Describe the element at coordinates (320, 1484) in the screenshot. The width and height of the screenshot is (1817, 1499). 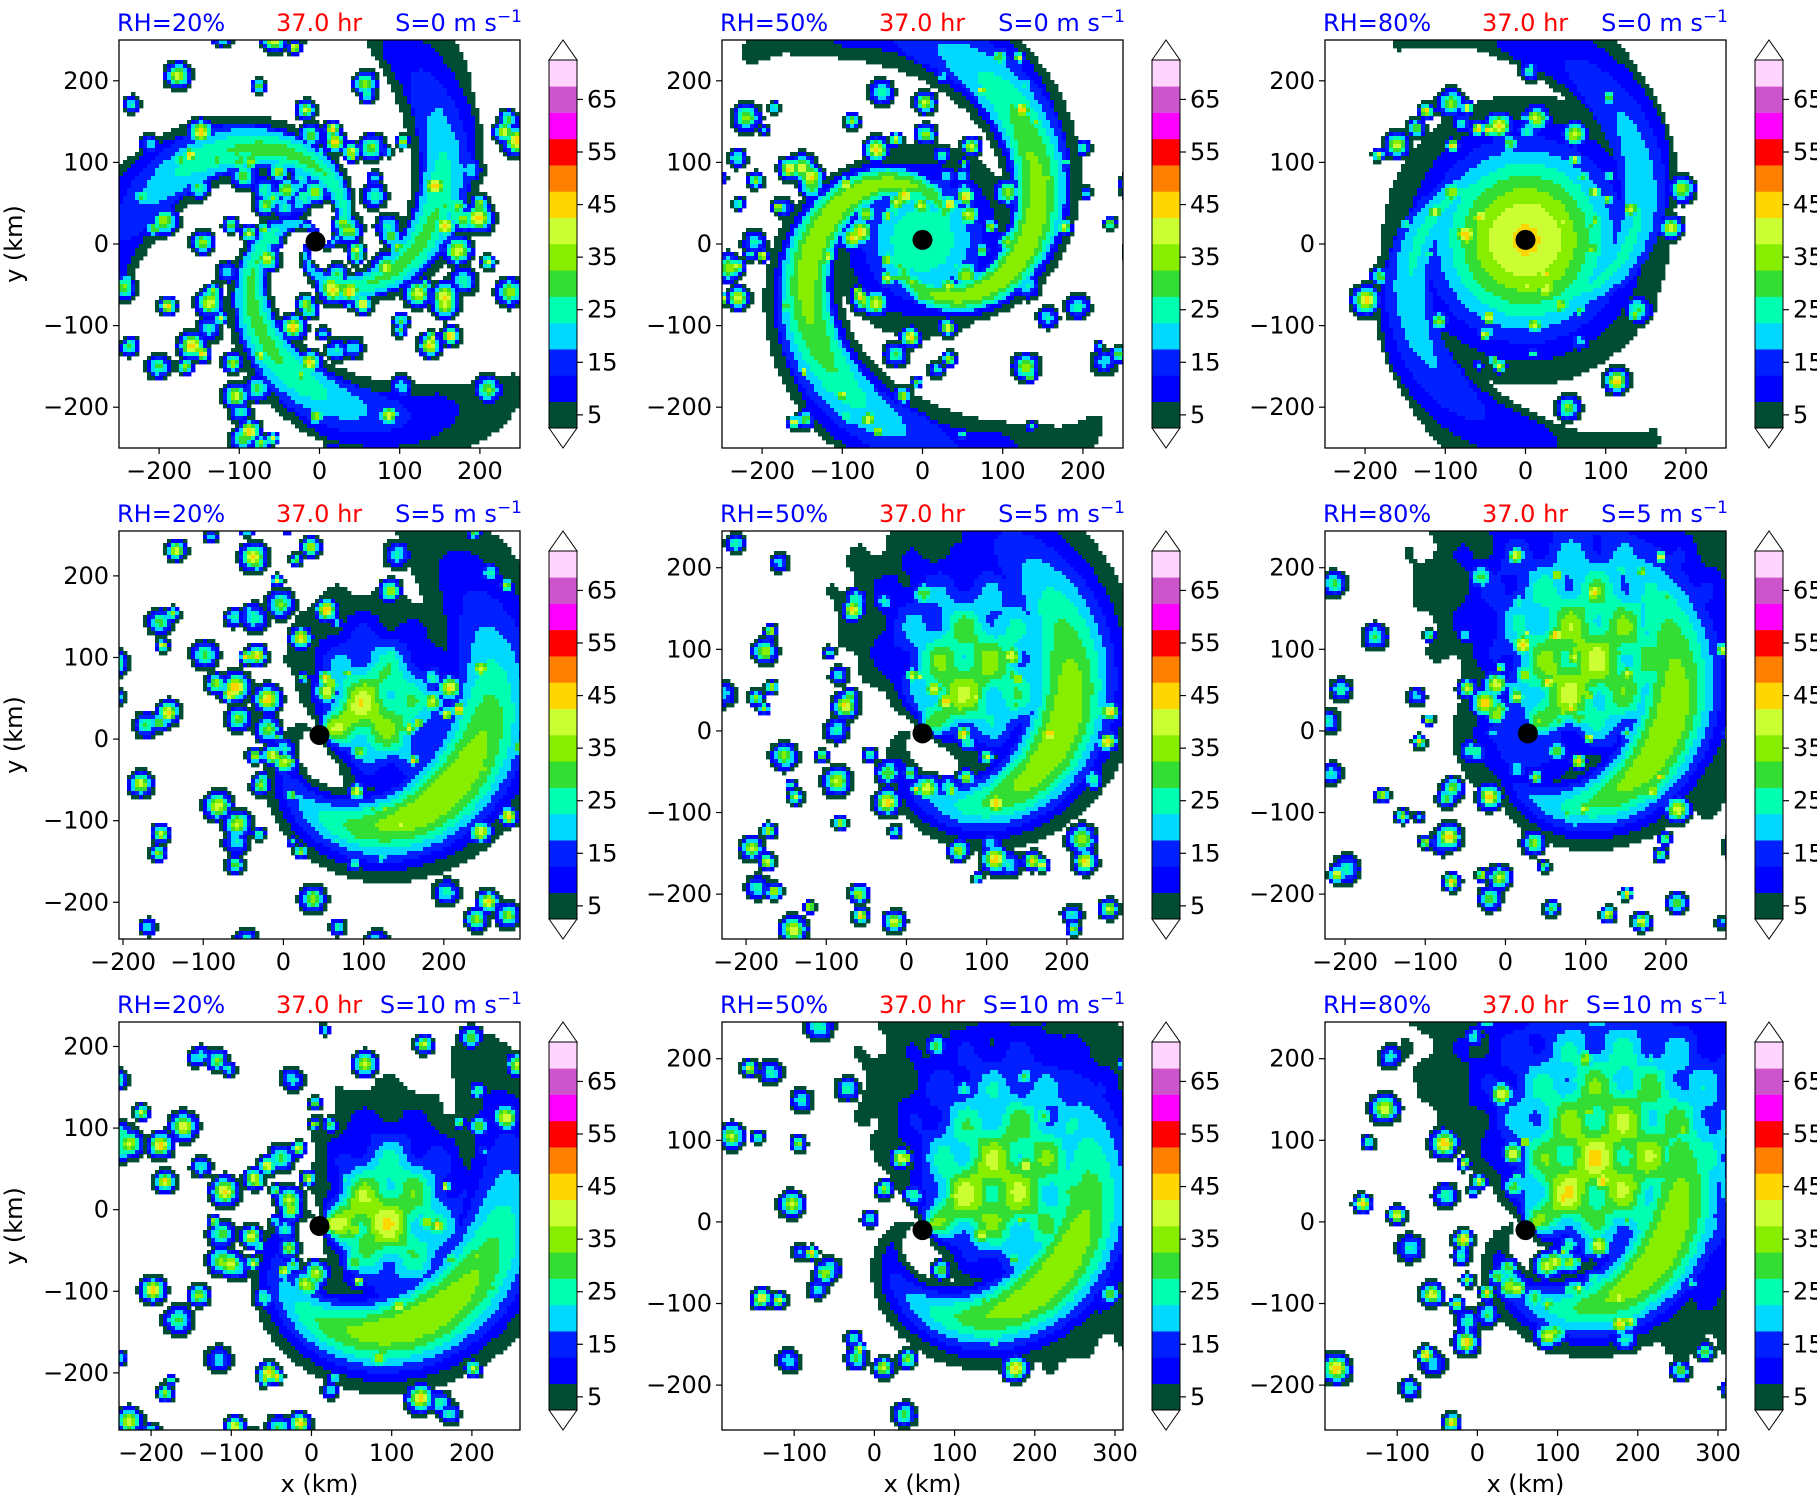
I see `x-axis-label: x (km)` at that location.